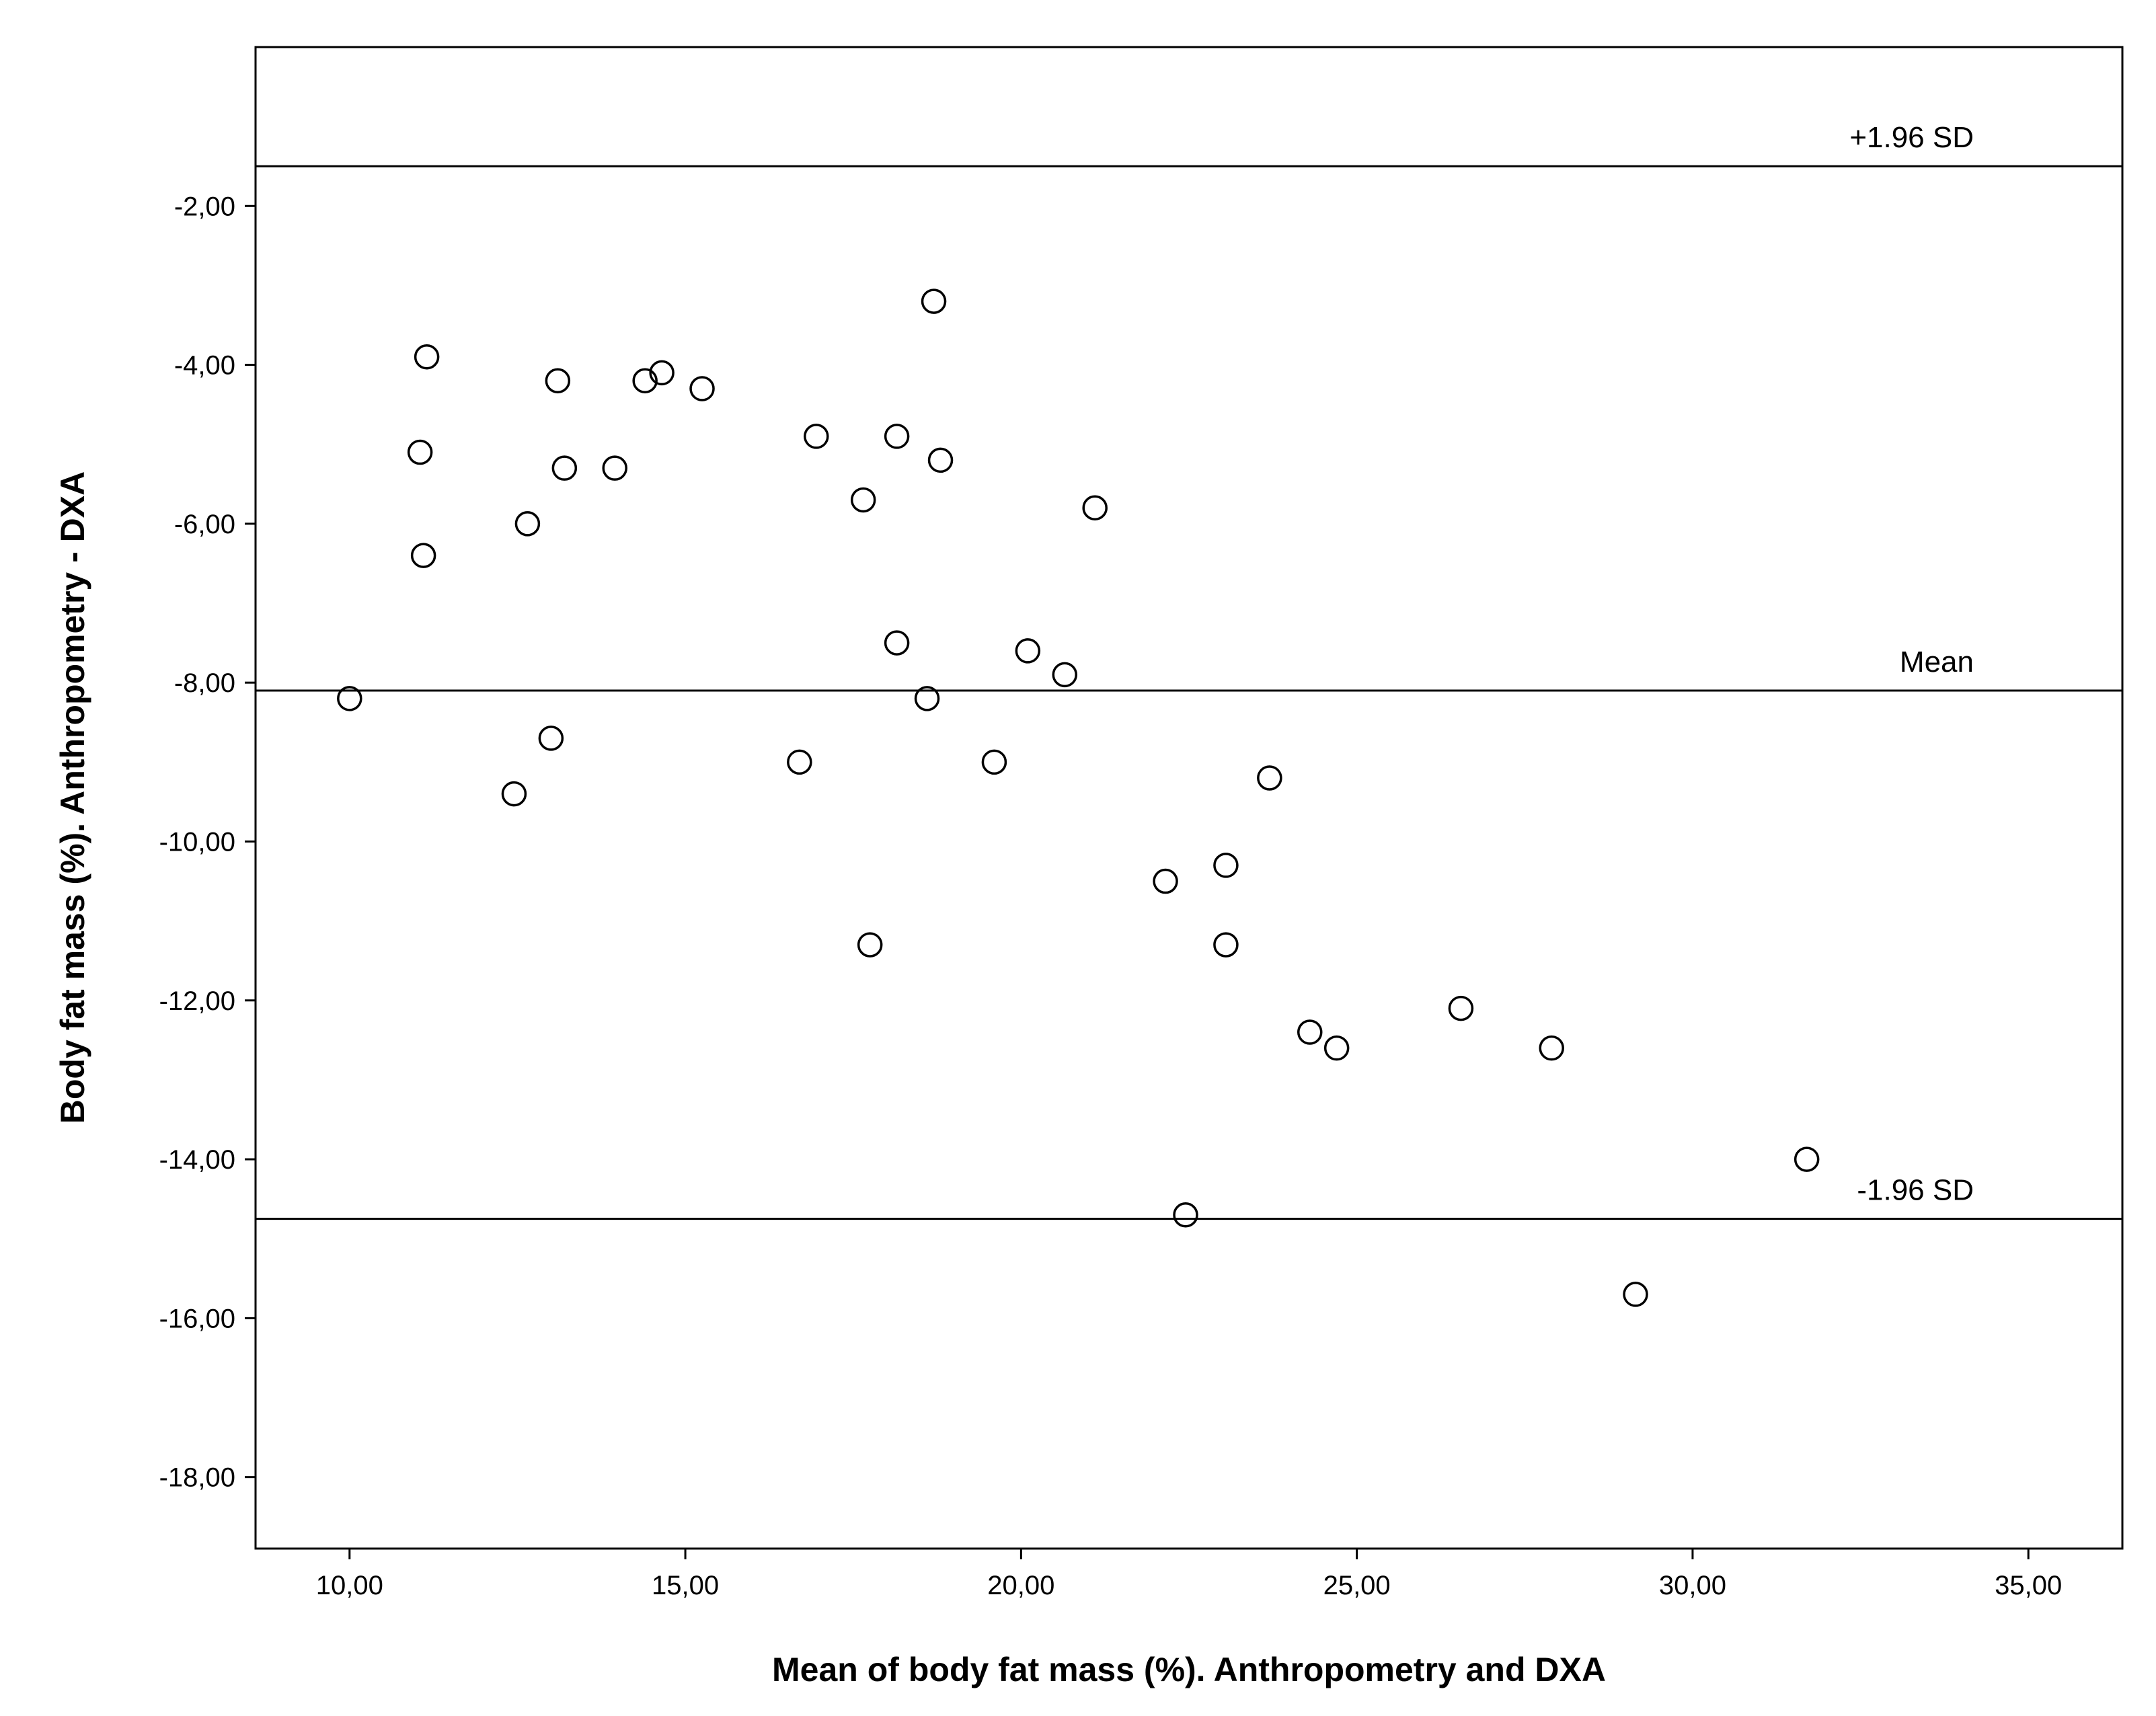  What do you see at coordinates (1189, 1574) in the screenshot?
I see `x-axis-ticks: 10,00 15,00 20,00 25,00 30,00 35,00` at bounding box center [1189, 1574].